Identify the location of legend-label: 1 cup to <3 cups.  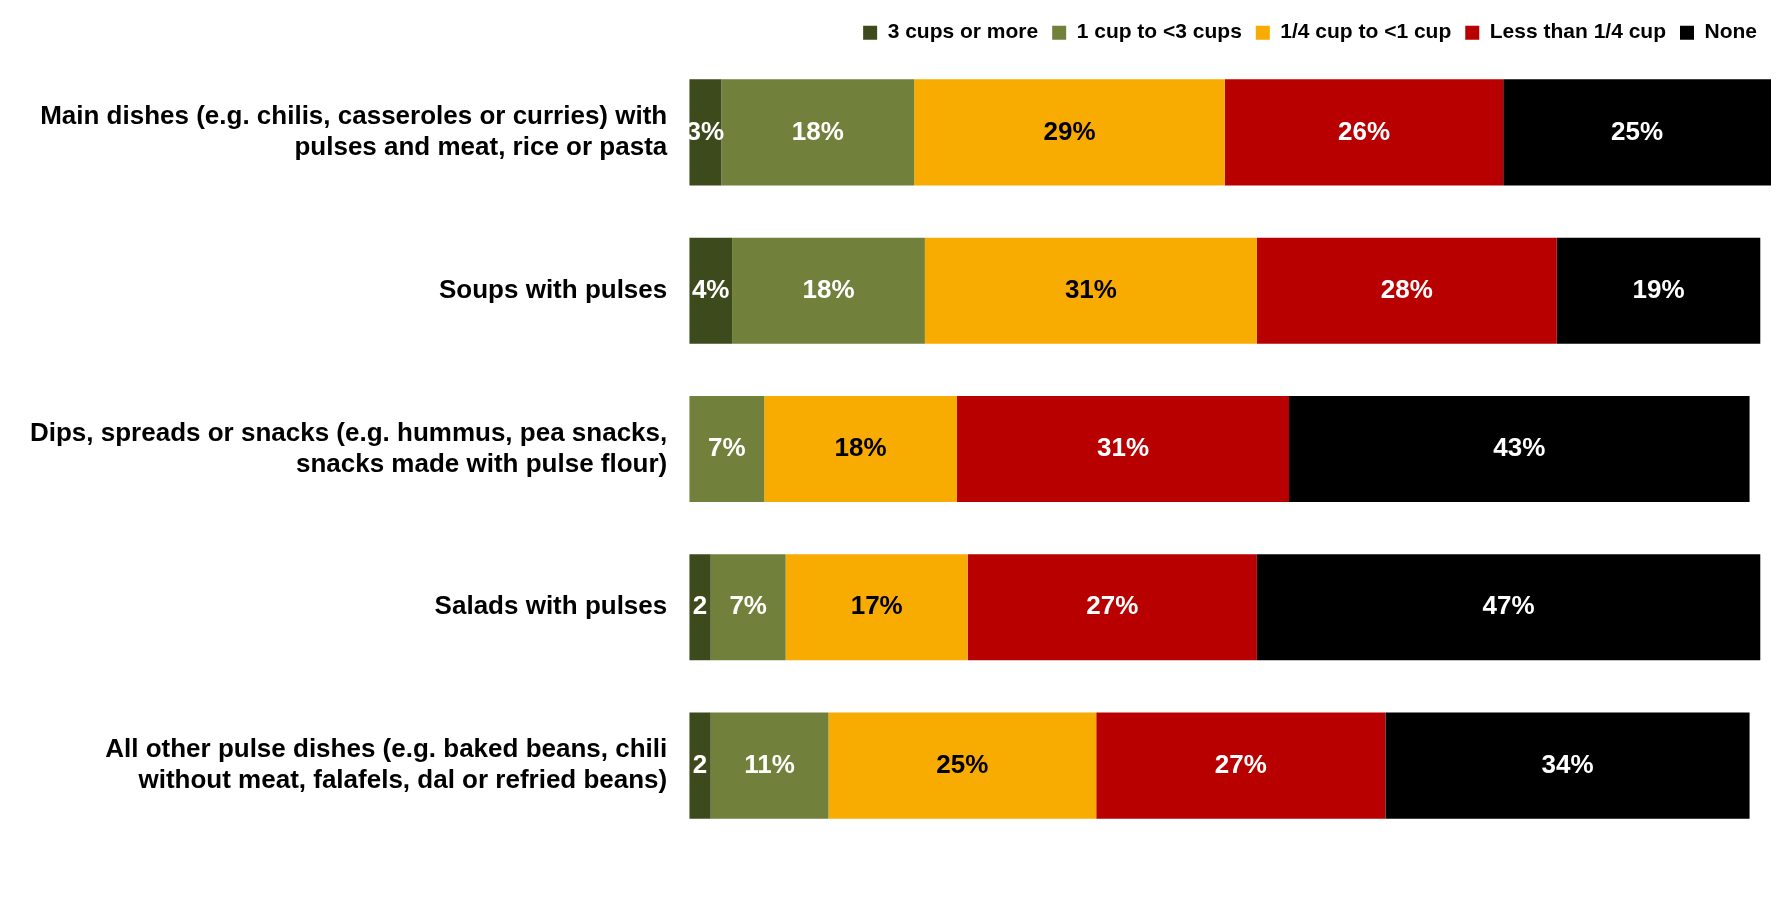
(1159, 31).